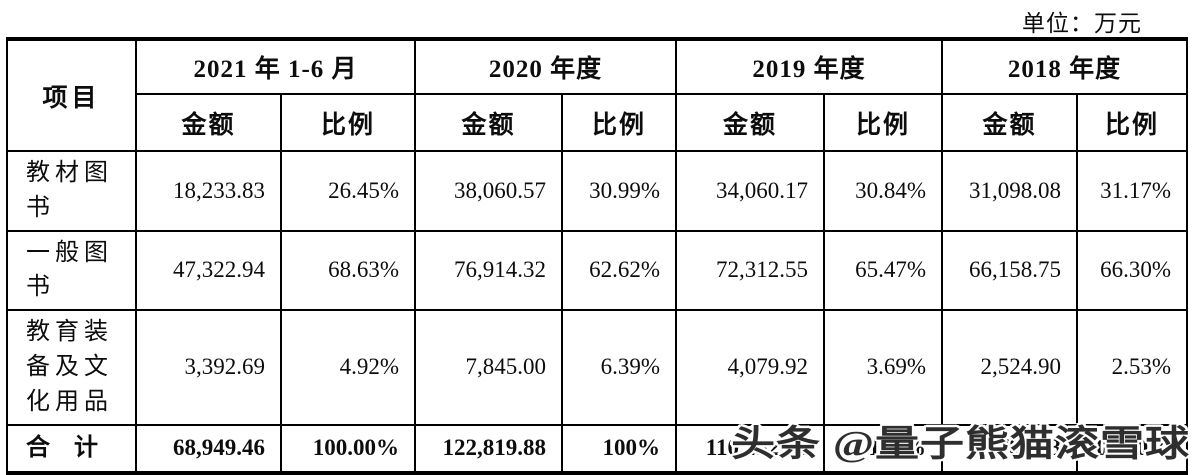 This screenshot has height=475, width=1192. What do you see at coordinates (348, 367) in the screenshot?
I see `cell-ratio: 4.92%` at bounding box center [348, 367].